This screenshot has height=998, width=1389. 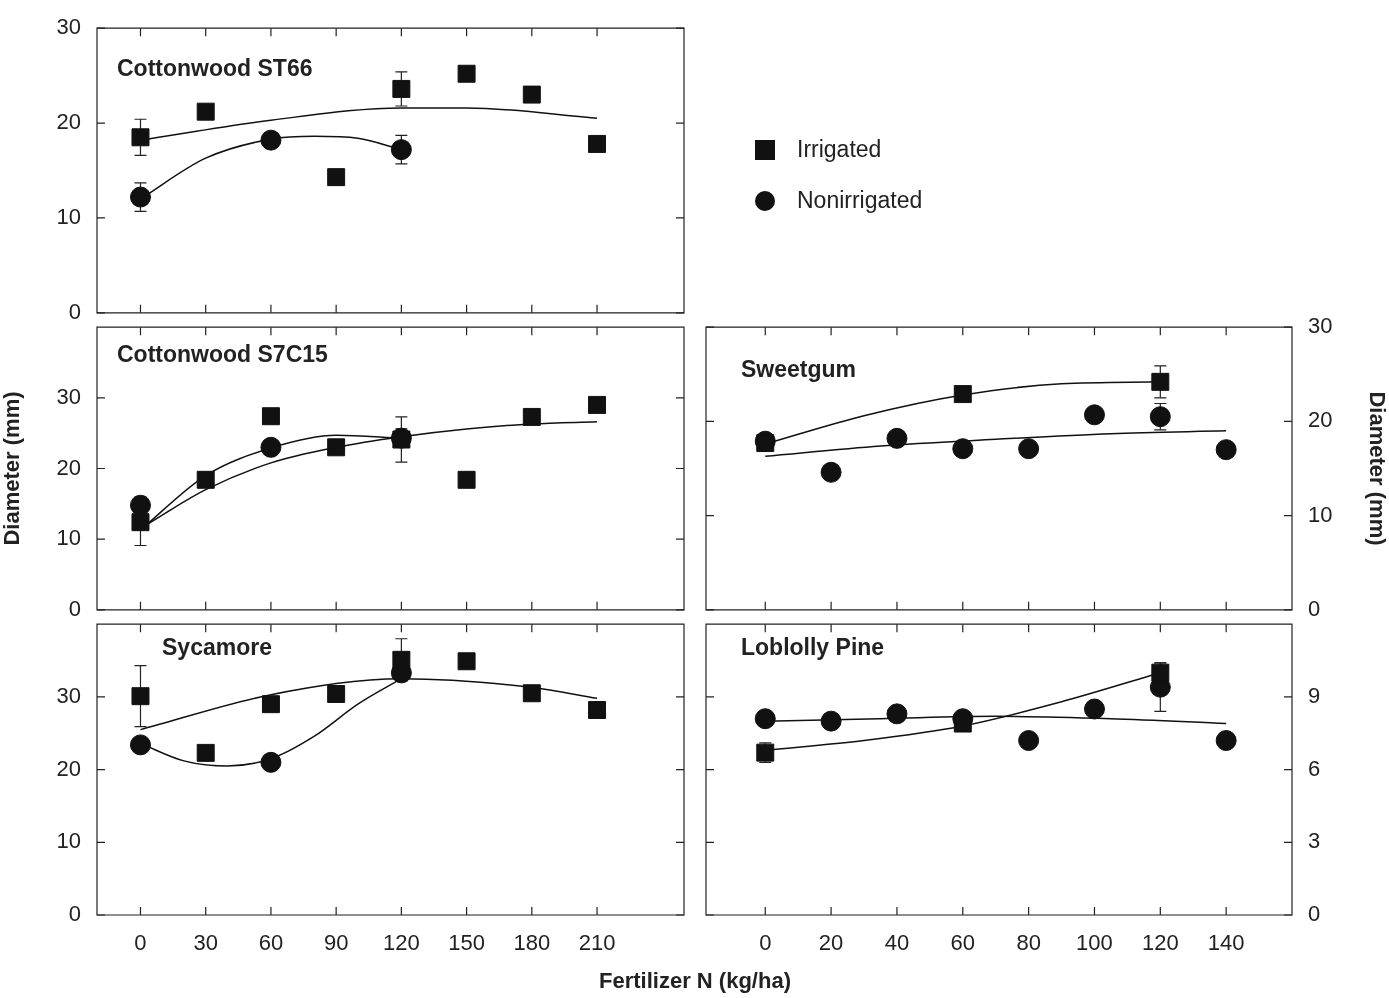 What do you see at coordinates (223, 354) in the screenshot?
I see `text: Cottonwood S7C15` at bounding box center [223, 354].